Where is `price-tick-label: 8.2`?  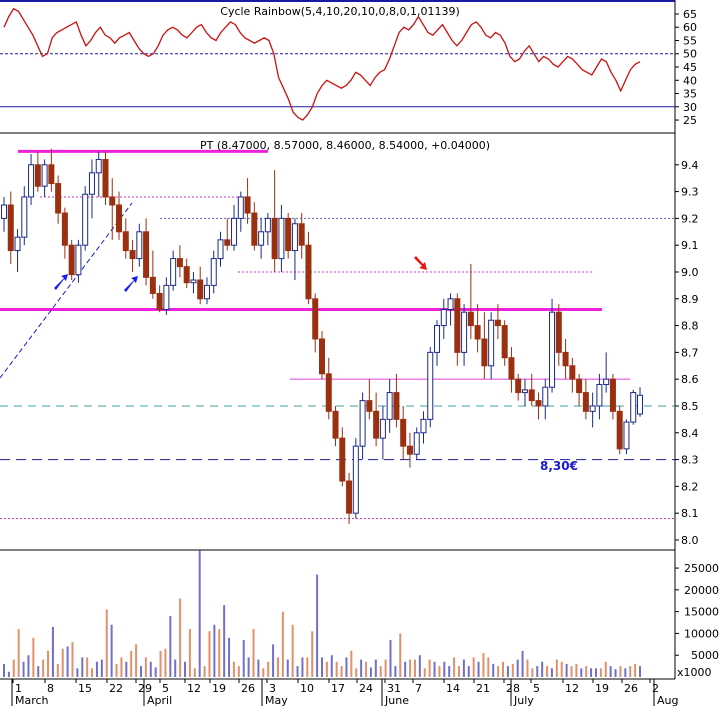 price-tick-label: 8.2 is located at coordinates (690, 486).